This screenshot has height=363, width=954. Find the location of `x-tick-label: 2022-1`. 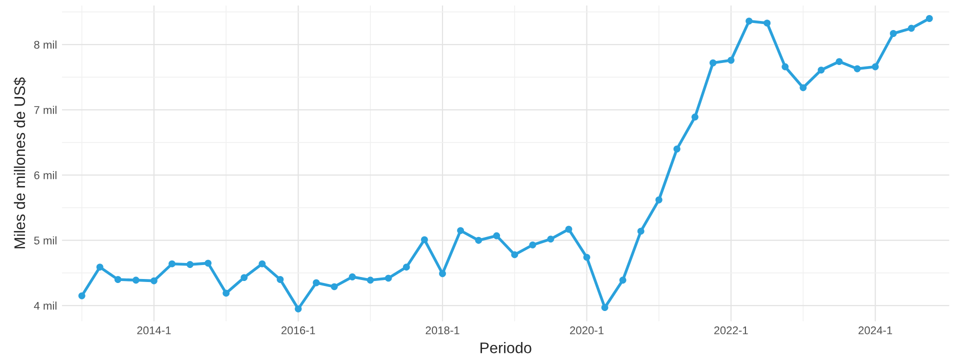

x-tick-label: 2022-1 is located at coordinates (731, 330).